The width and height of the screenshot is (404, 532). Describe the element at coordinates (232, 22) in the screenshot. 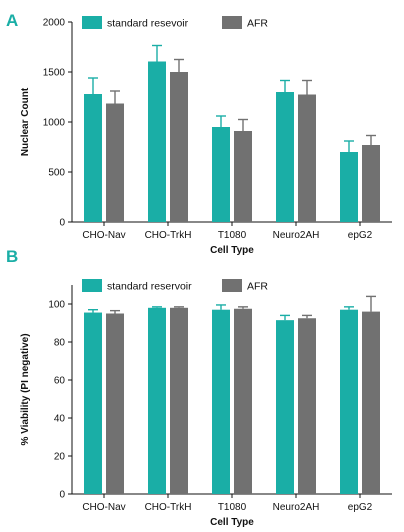

I see `panel-a-legend-swatch-afr` at that location.